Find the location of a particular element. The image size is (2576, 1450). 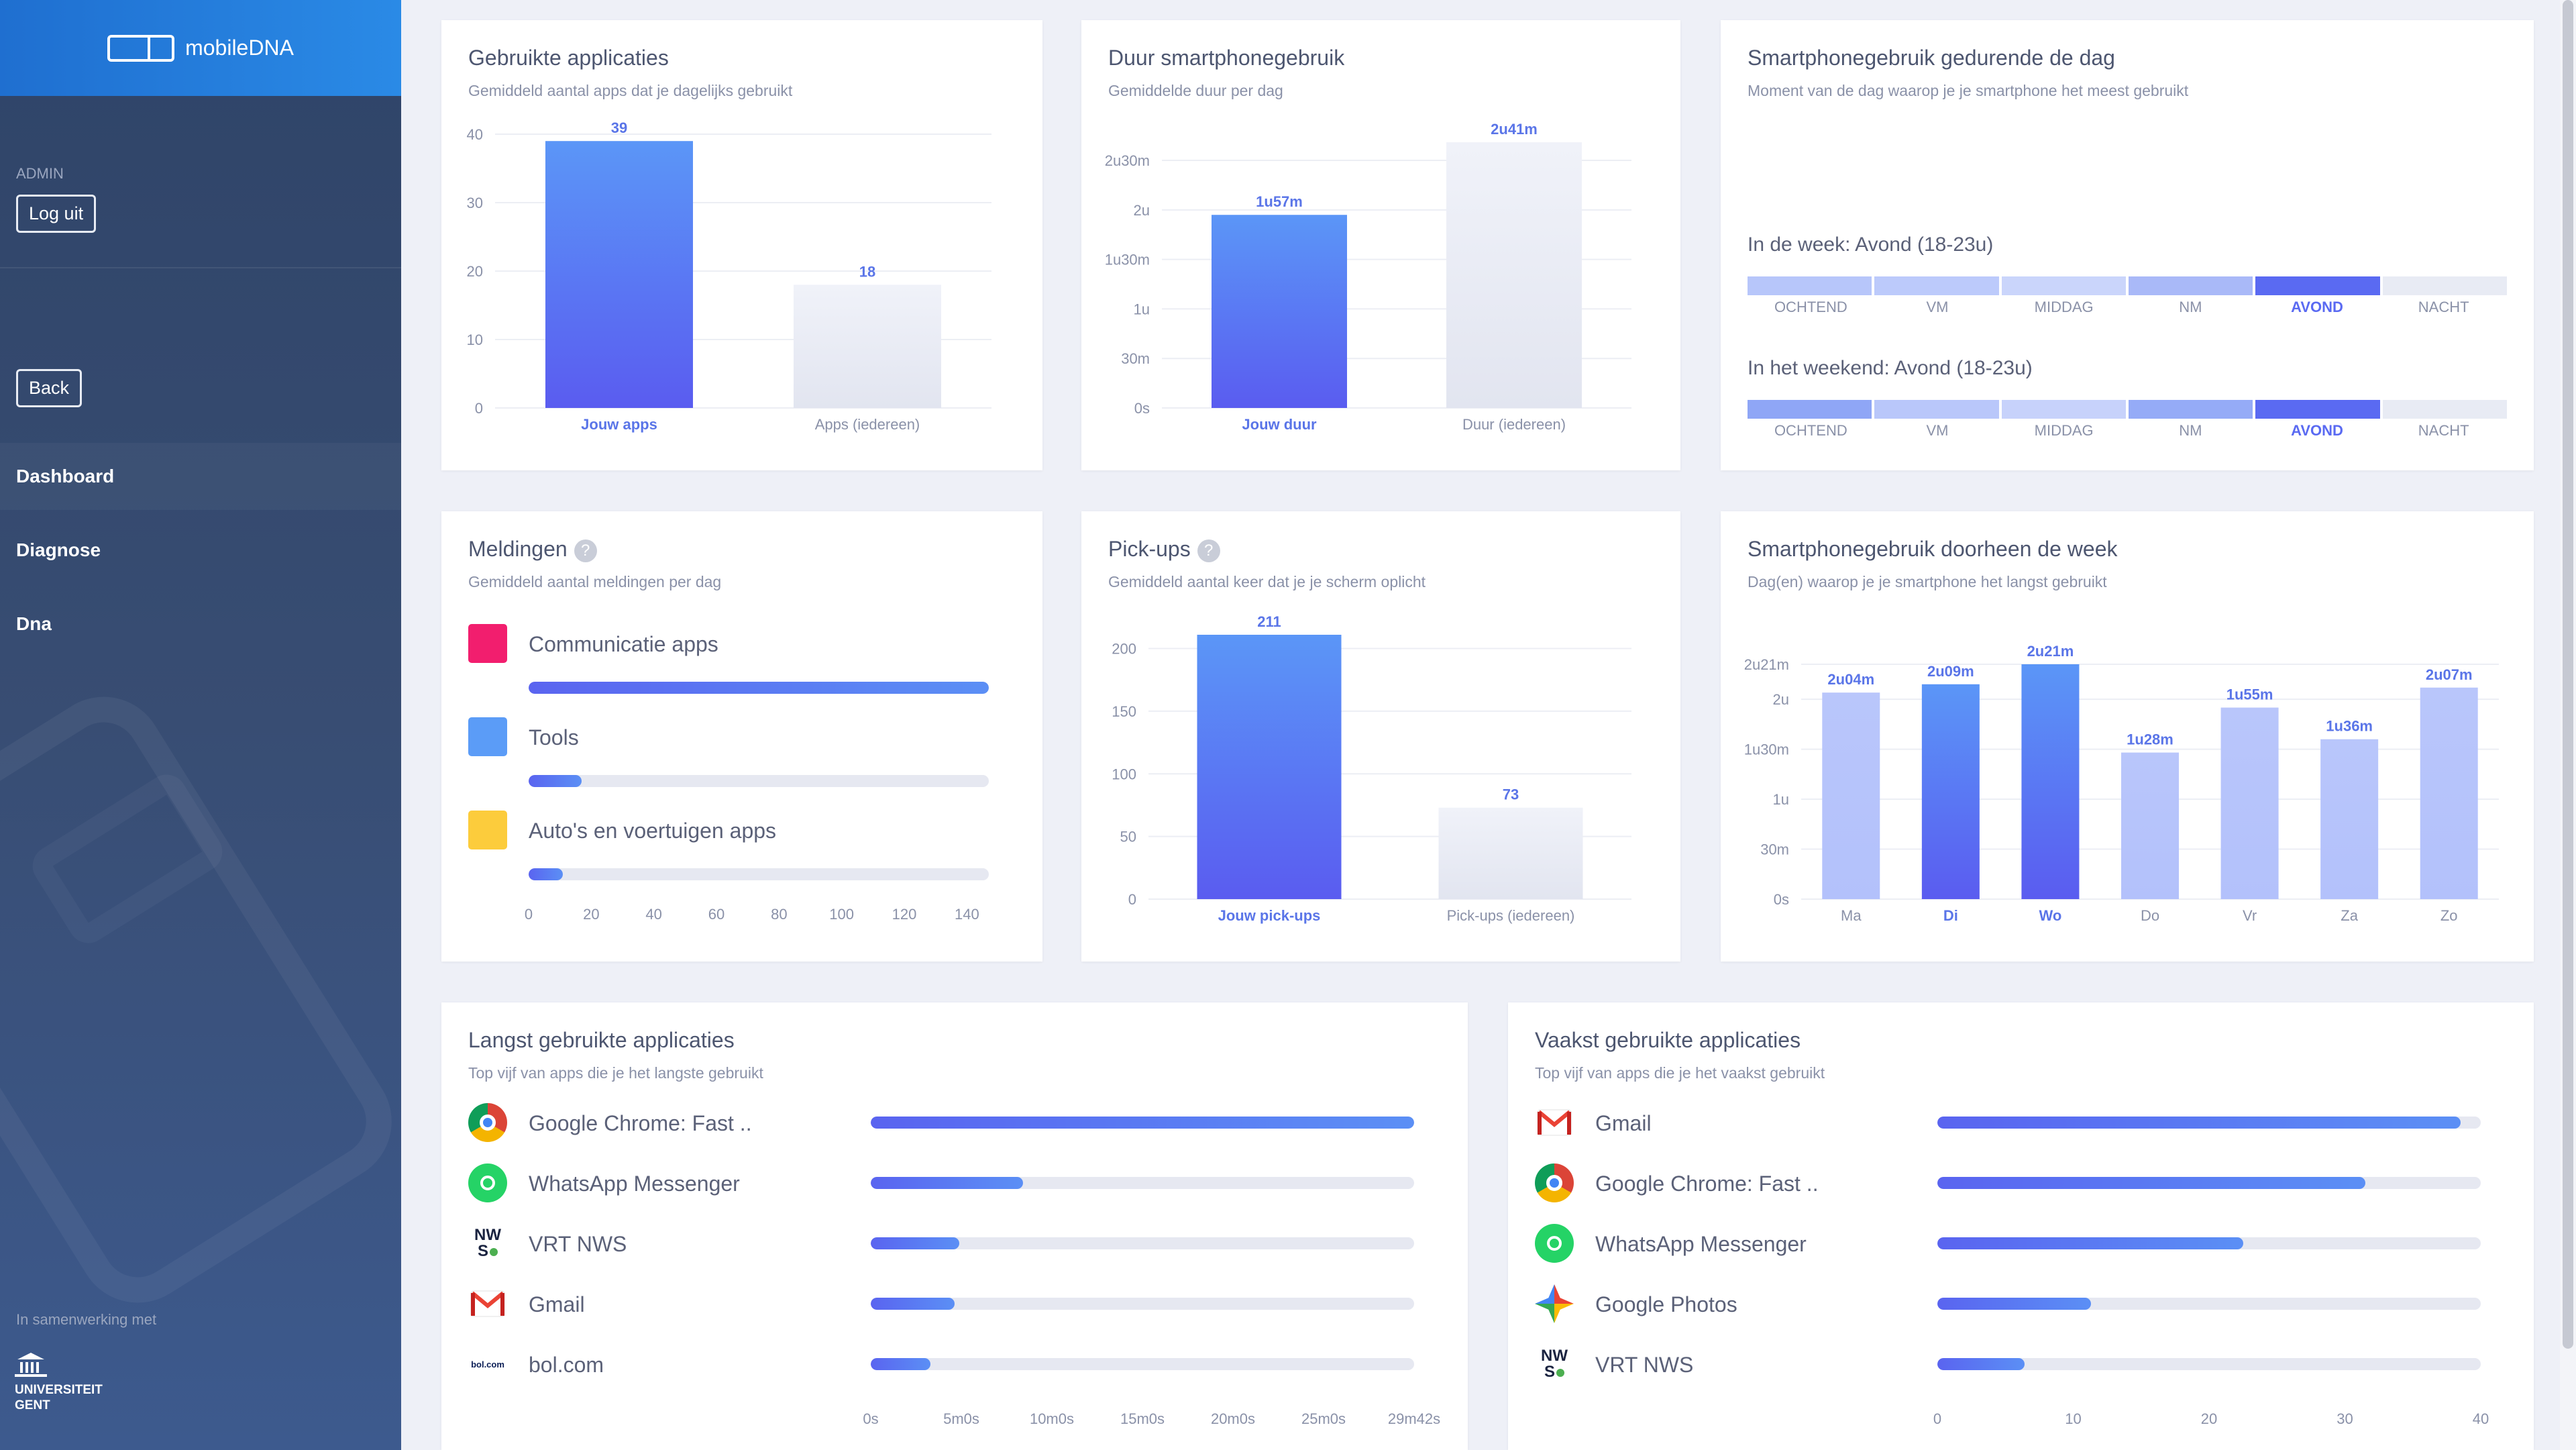

card-subtitle: Gemiddelde duur per dag is located at coordinates (1195, 90).